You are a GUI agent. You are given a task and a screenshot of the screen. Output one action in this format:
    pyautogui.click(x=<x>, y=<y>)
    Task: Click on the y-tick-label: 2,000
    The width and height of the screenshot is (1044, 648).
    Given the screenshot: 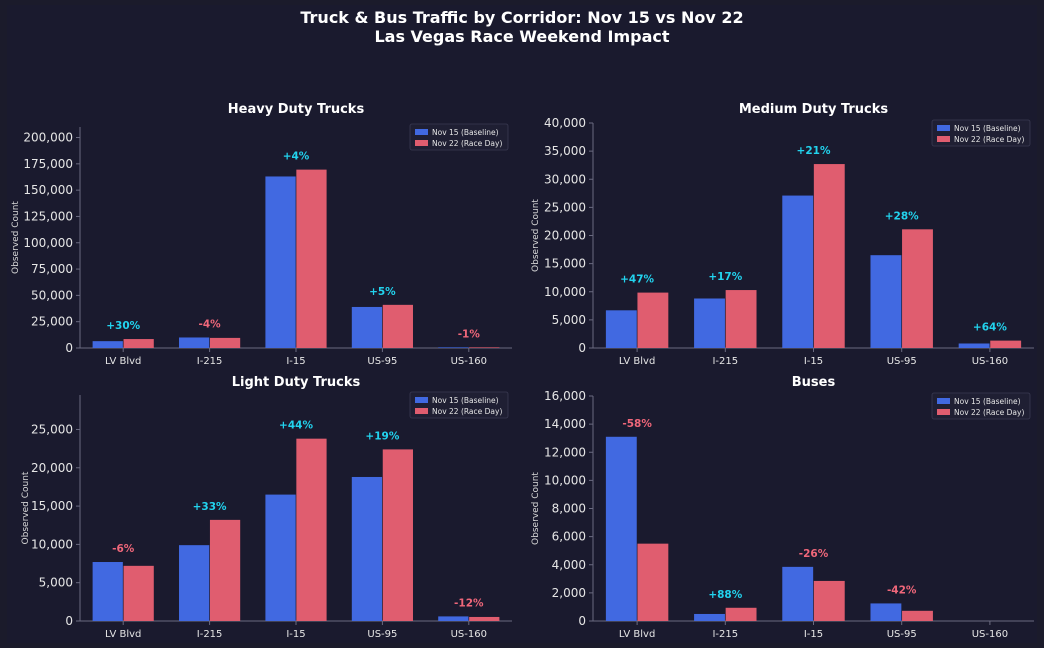 What is the action you would take?
    pyautogui.click(x=569, y=593)
    